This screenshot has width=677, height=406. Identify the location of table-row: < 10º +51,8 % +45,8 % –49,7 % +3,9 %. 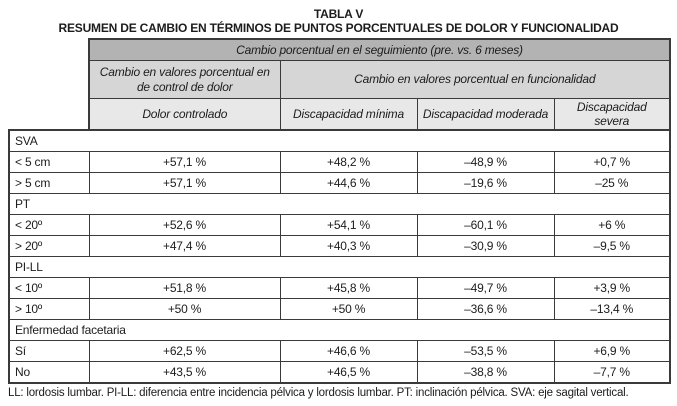
(339, 288).